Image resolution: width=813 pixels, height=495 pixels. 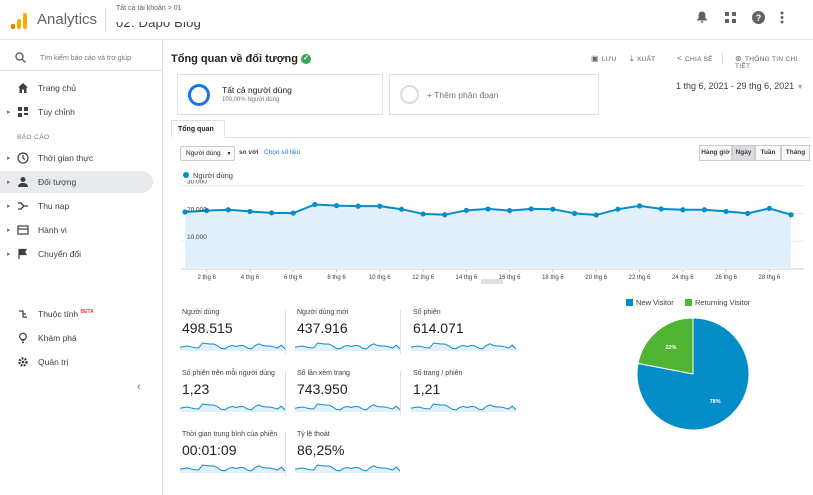 I want to click on search-reports: Tìm kiếm báo cáo và trợ giúp, so click(x=81, y=59).